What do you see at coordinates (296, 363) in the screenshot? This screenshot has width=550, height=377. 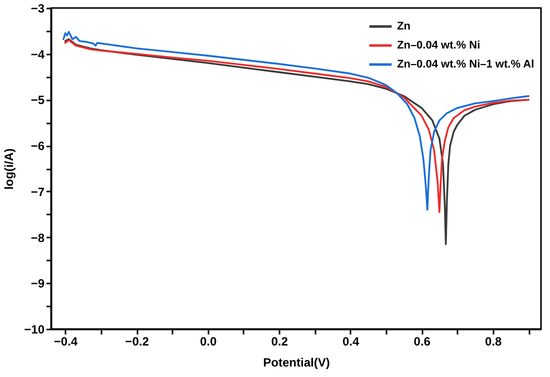 I see `x-axis-title: Potential(V)` at bounding box center [296, 363].